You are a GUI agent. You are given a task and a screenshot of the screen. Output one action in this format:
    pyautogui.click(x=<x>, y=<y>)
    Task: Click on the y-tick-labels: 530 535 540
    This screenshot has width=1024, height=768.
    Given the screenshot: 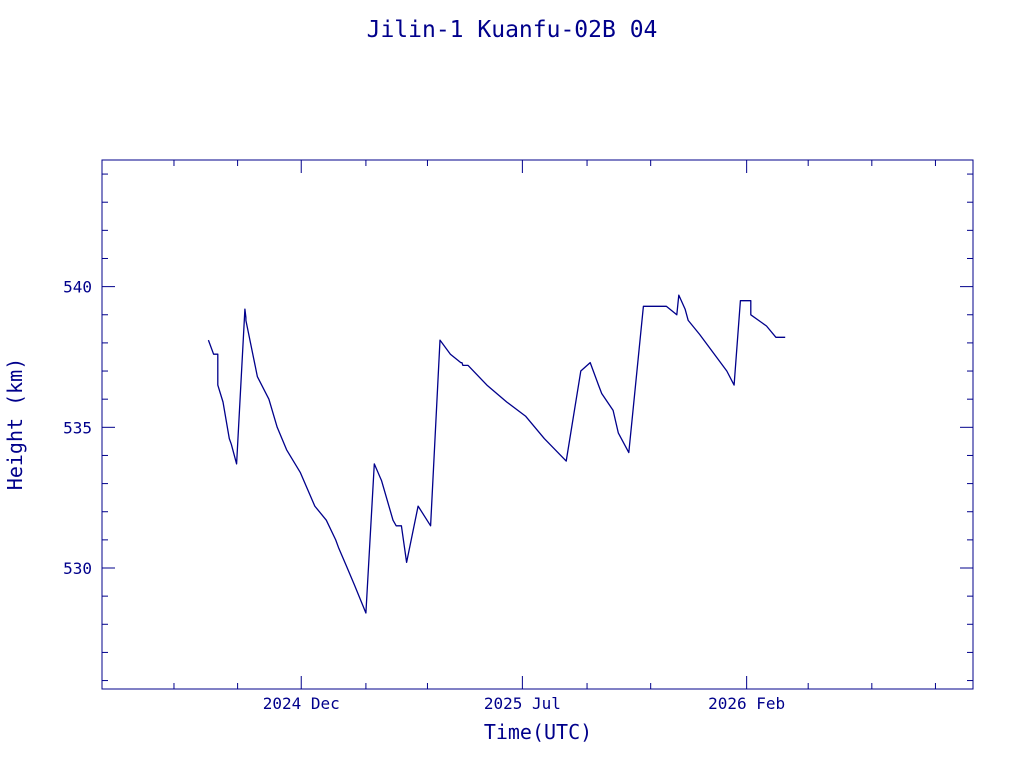 What is the action you would take?
    pyautogui.click(x=77, y=428)
    